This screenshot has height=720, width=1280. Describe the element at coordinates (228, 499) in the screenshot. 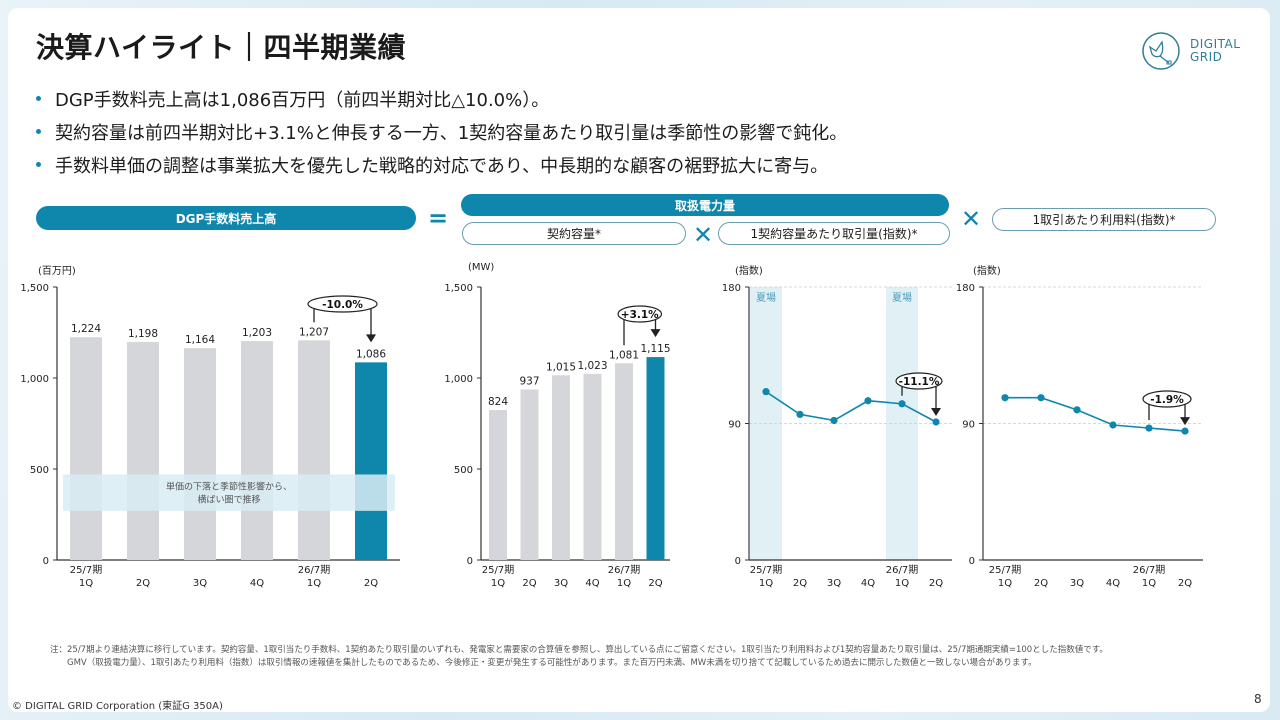

I see `annotation-text: 横ばい圏で推移` at that location.